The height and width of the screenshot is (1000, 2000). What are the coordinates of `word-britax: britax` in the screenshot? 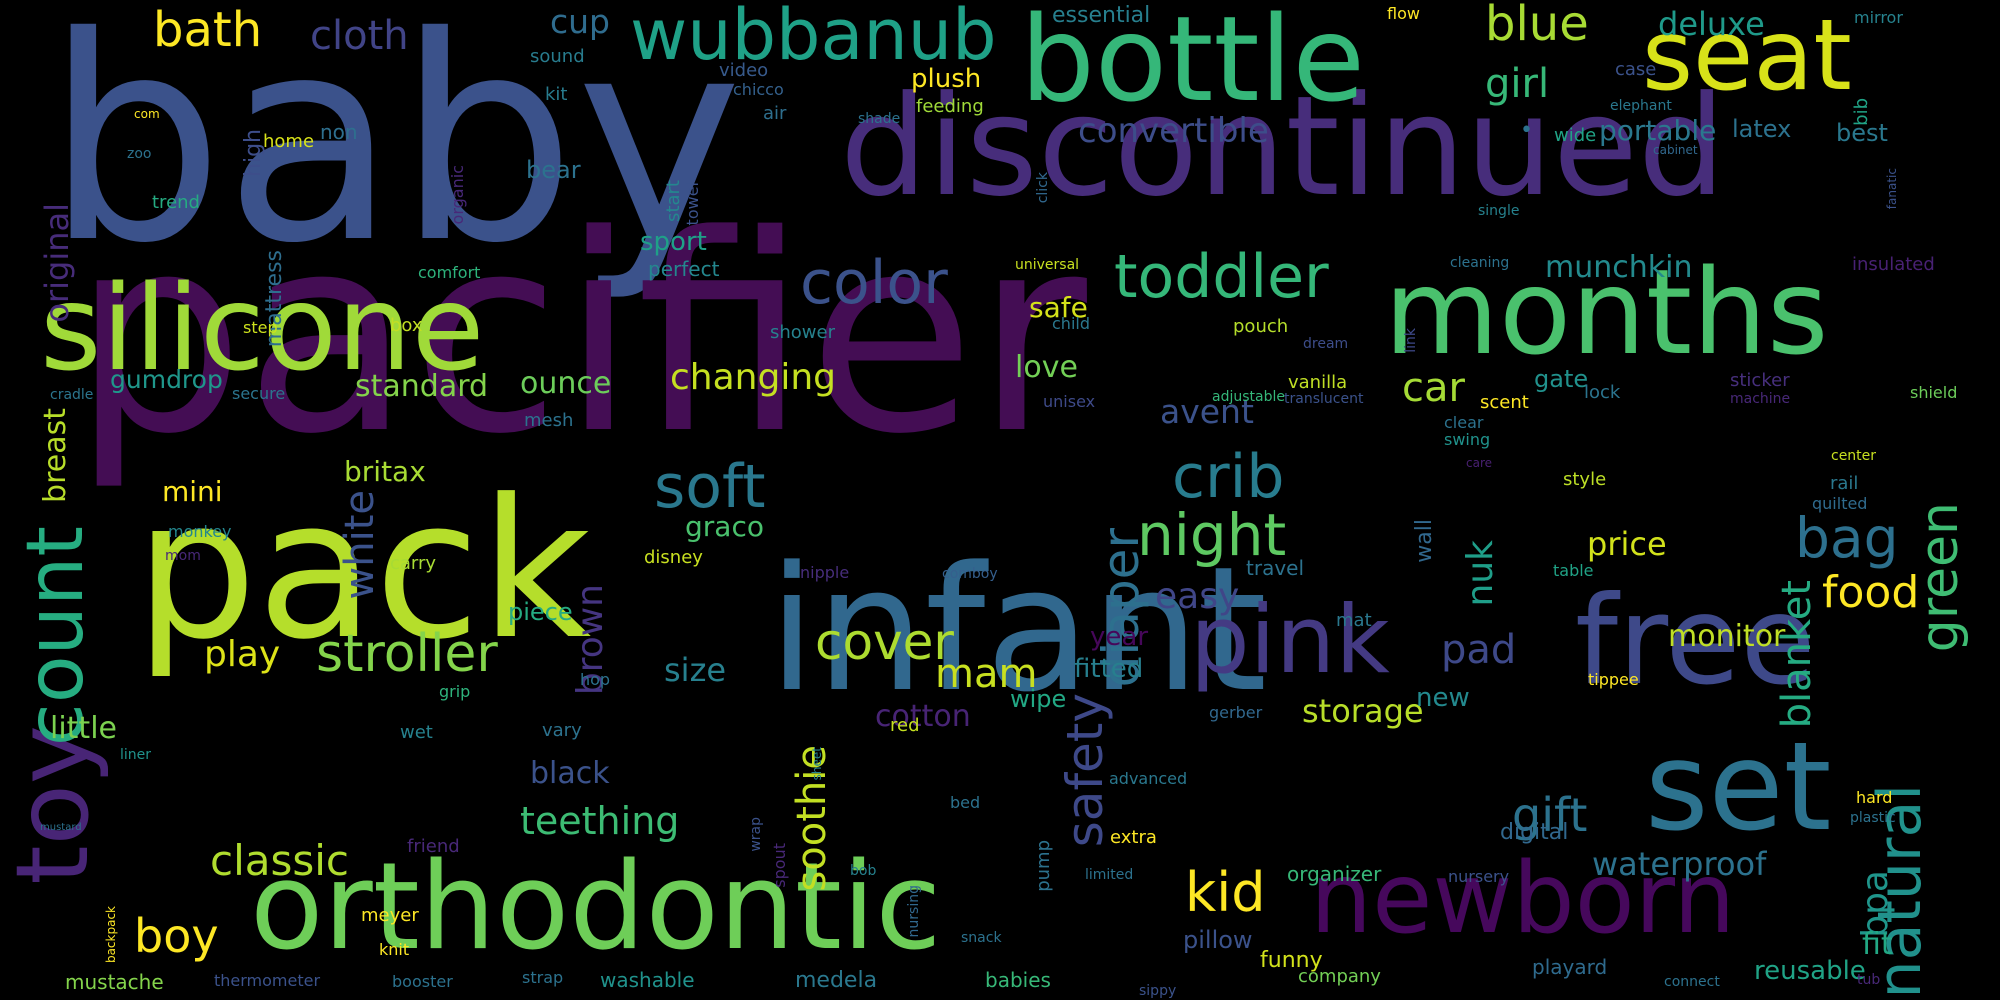 It's located at (385, 471).